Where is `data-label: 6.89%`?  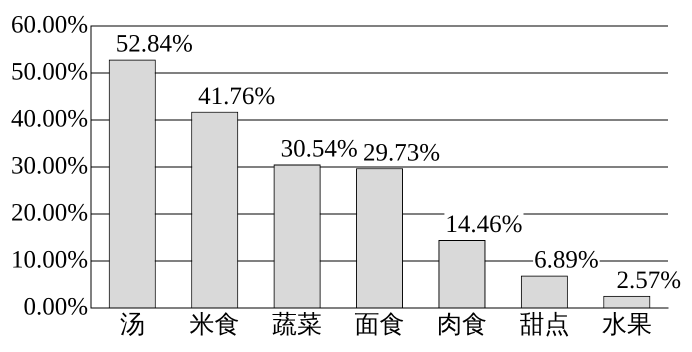 data-label: 6.89% is located at coordinates (566, 260).